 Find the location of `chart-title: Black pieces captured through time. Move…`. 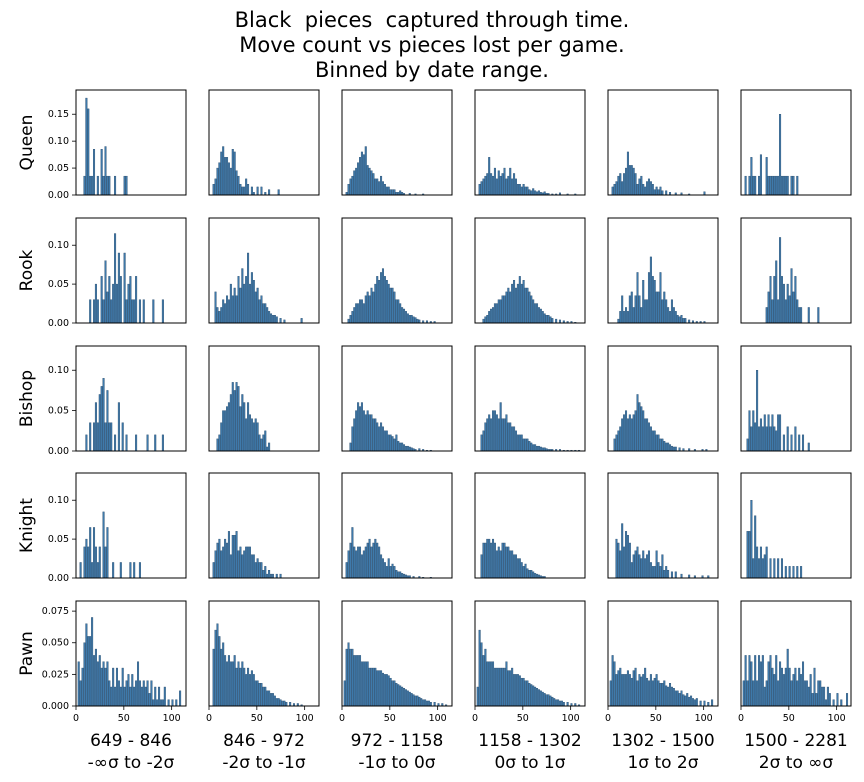

chart-title: Black pieces captured through time. Move… is located at coordinates (432, 45).